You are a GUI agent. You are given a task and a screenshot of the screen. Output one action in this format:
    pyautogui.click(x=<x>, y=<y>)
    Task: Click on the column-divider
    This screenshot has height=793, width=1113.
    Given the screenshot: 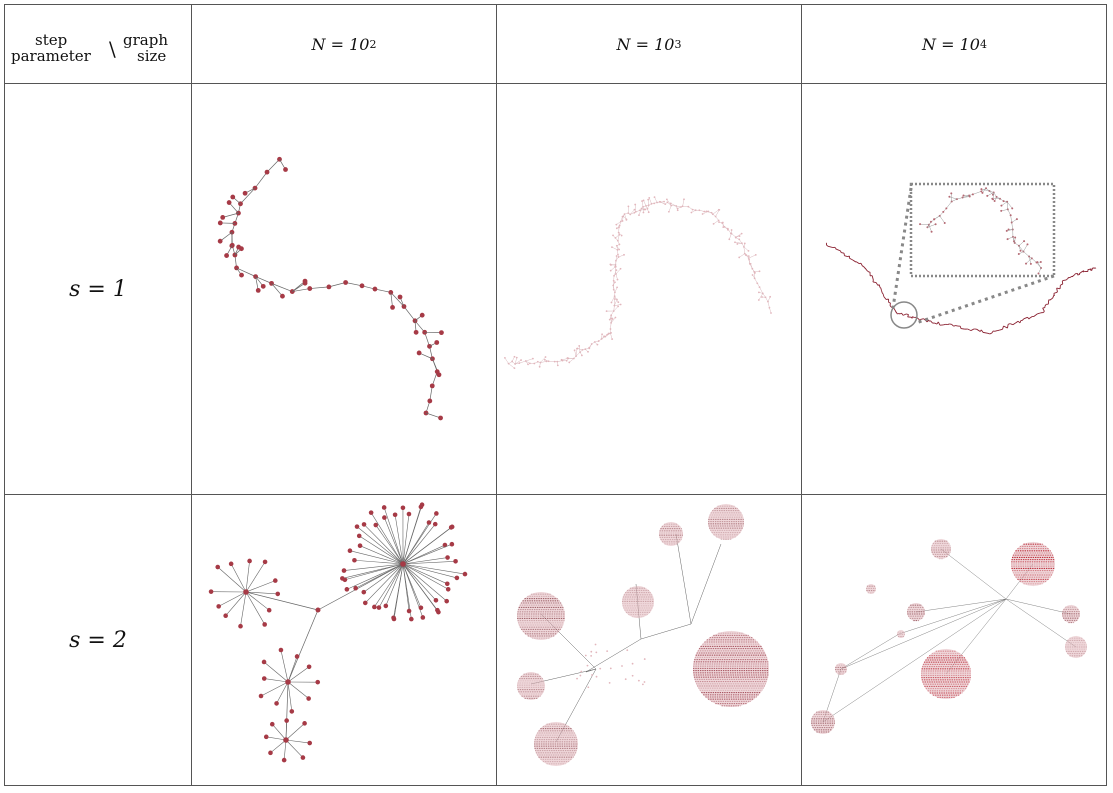 What is the action you would take?
    pyautogui.click(x=801, y=395)
    